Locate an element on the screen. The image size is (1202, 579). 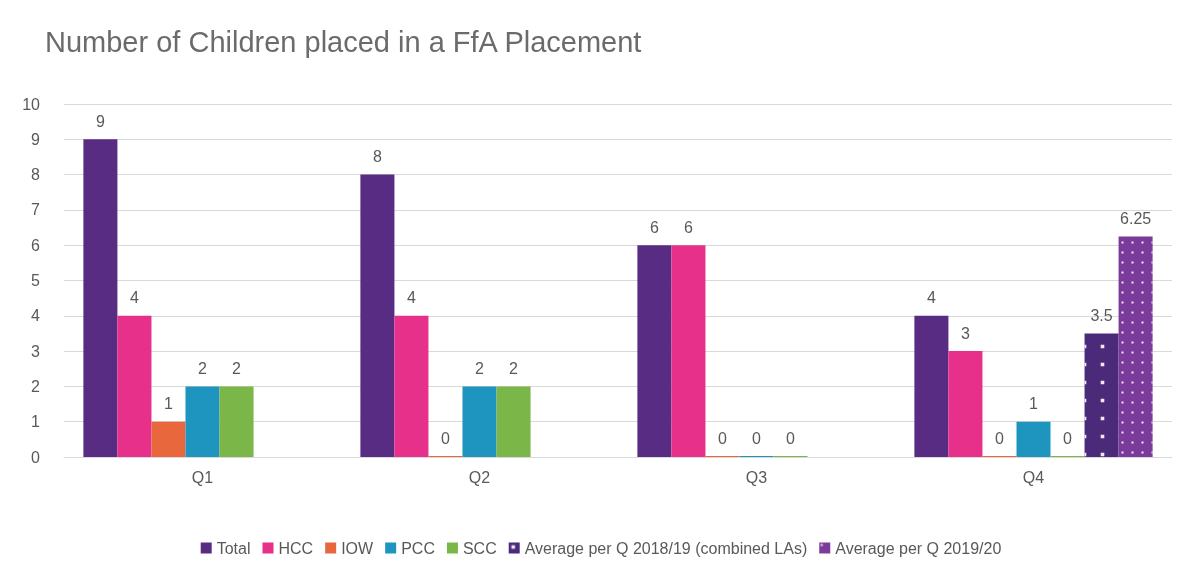
data-label: 3.5 is located at coordinates (1101, 315).